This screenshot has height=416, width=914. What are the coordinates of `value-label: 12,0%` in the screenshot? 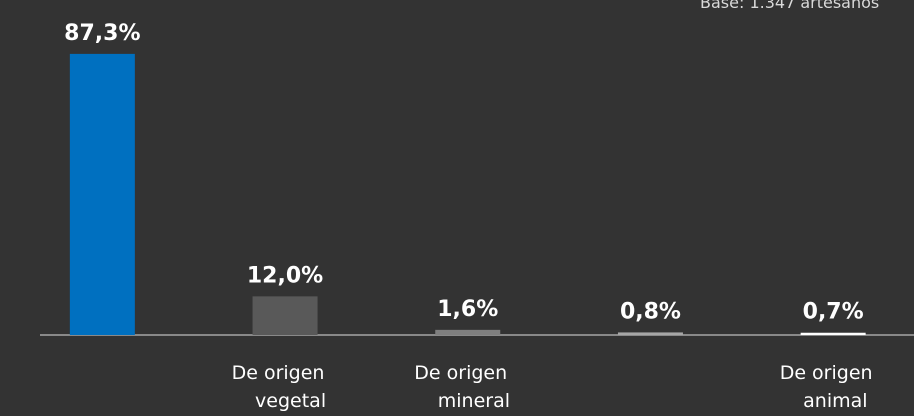 It's located at (285, 275).